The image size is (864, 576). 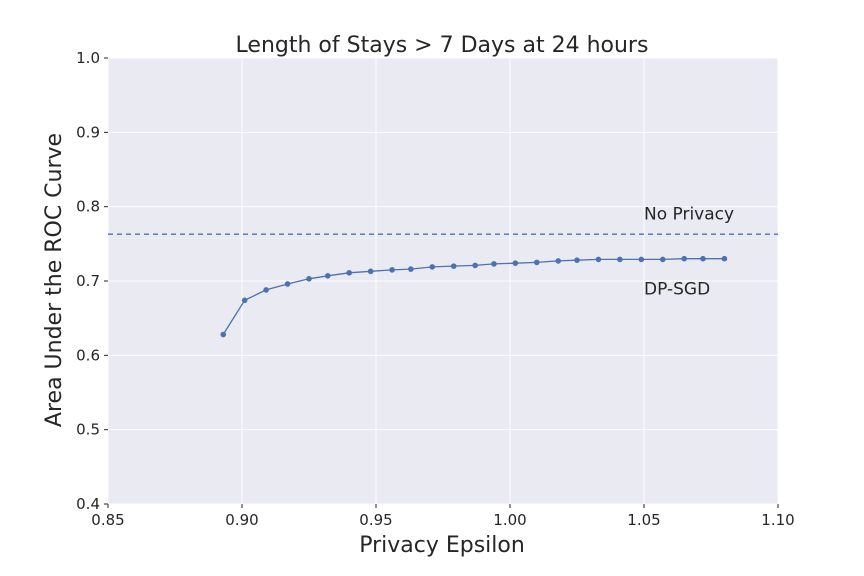 I want to click on y-tick-label: 0.5, so click(x=88, y=430).